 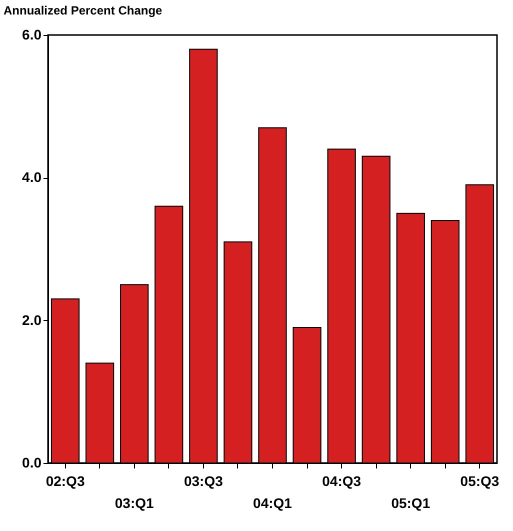 I want to click on x-tick-label: 02:Q3, so click(x=65, y=481).